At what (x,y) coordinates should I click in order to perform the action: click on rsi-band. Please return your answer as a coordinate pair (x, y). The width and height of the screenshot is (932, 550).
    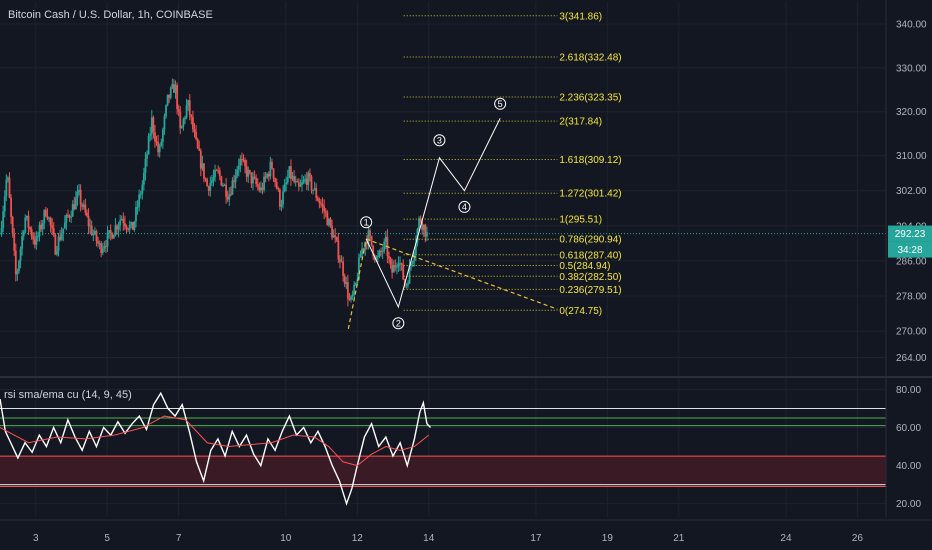
    Looking at the image, I should click on (443, 471).